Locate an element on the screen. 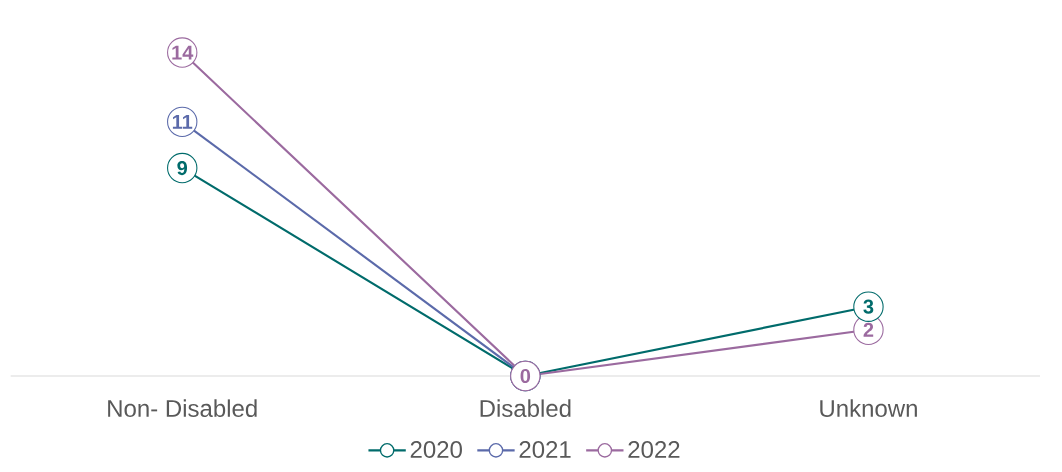  data-label: 11 is located at coordinates (182, 121).